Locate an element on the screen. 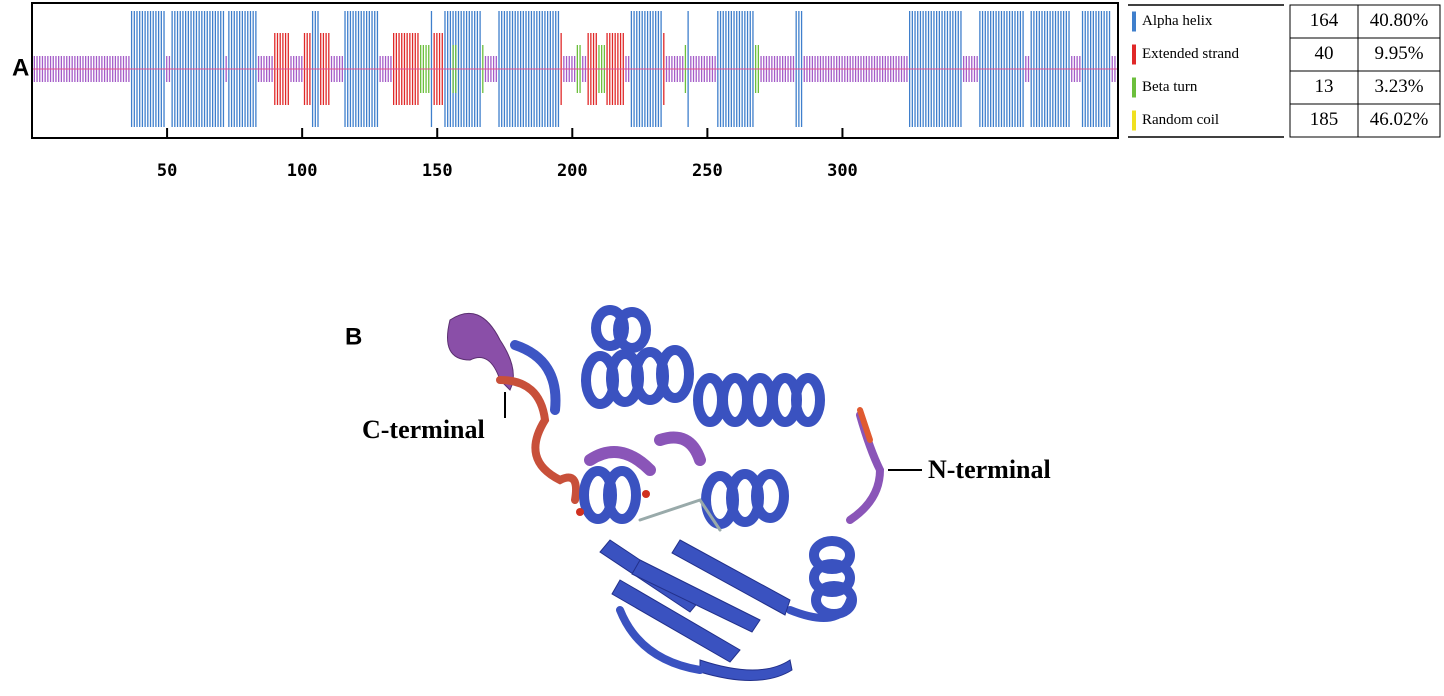 Image resolution: width=1444 pixels, height=696 pixels. x-tick-label: 300 is located at coordinates (842, 171).